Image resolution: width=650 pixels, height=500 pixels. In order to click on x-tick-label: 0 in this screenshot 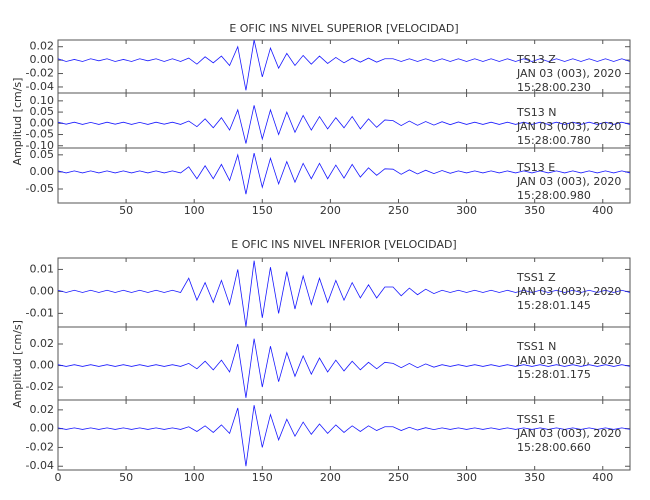, I will do `click(58, 477)`.